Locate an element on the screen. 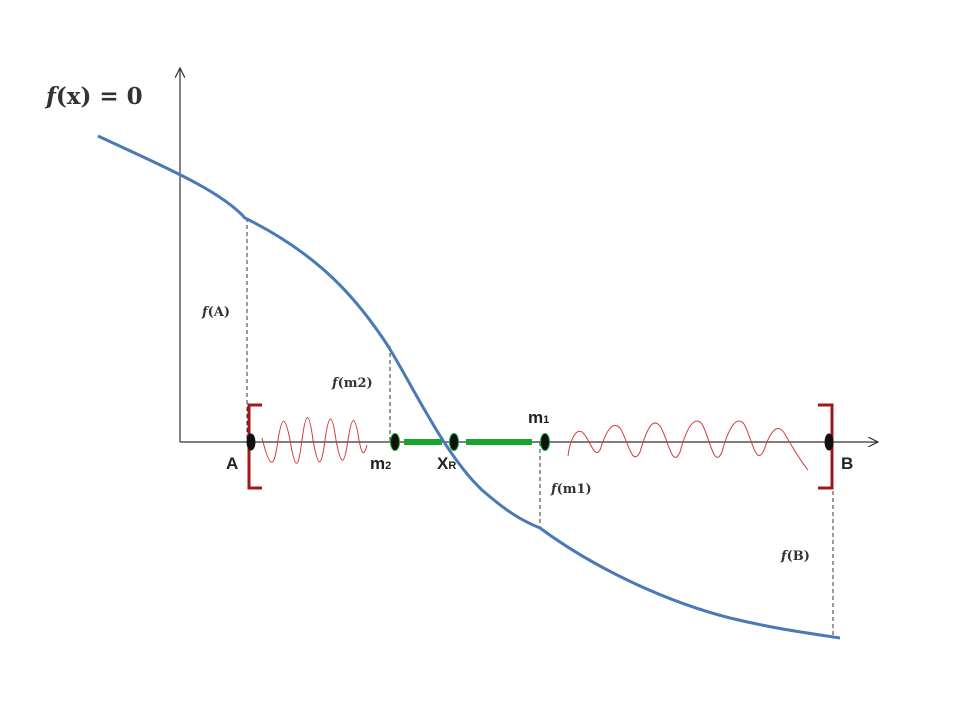  point-a is located at coordinates (251, 442).